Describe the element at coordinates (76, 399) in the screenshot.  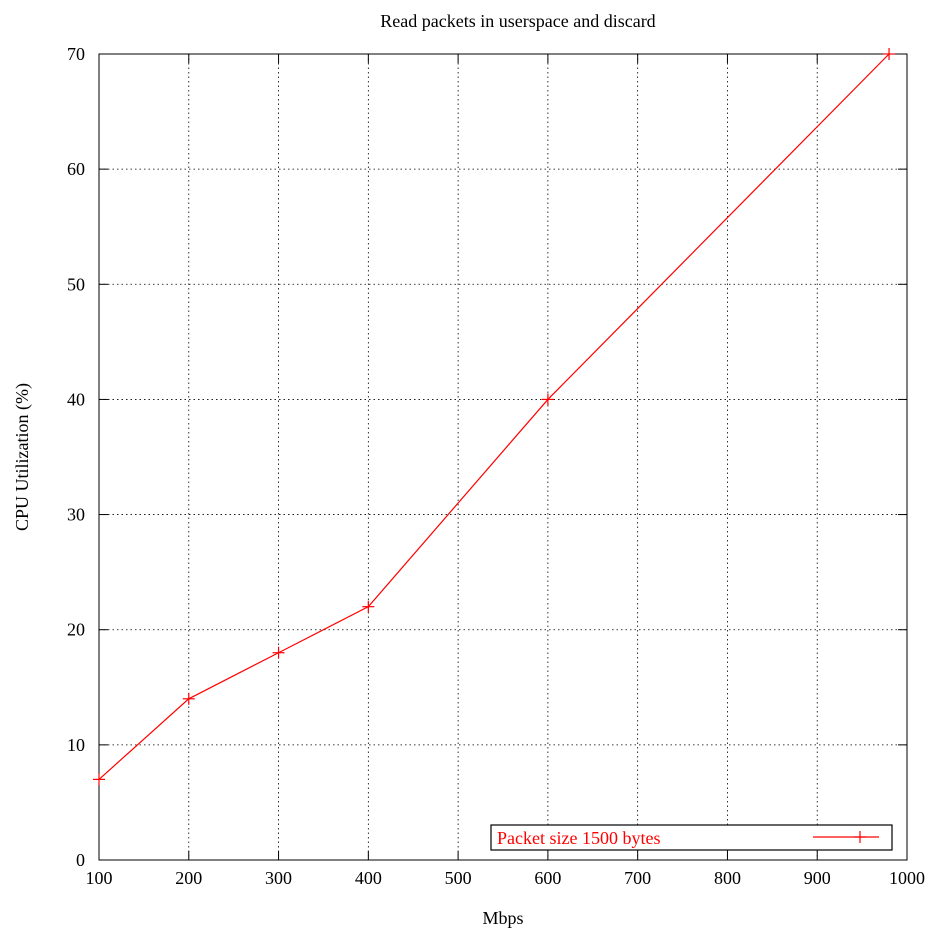
I see `y-tick-label: 40` at that location.